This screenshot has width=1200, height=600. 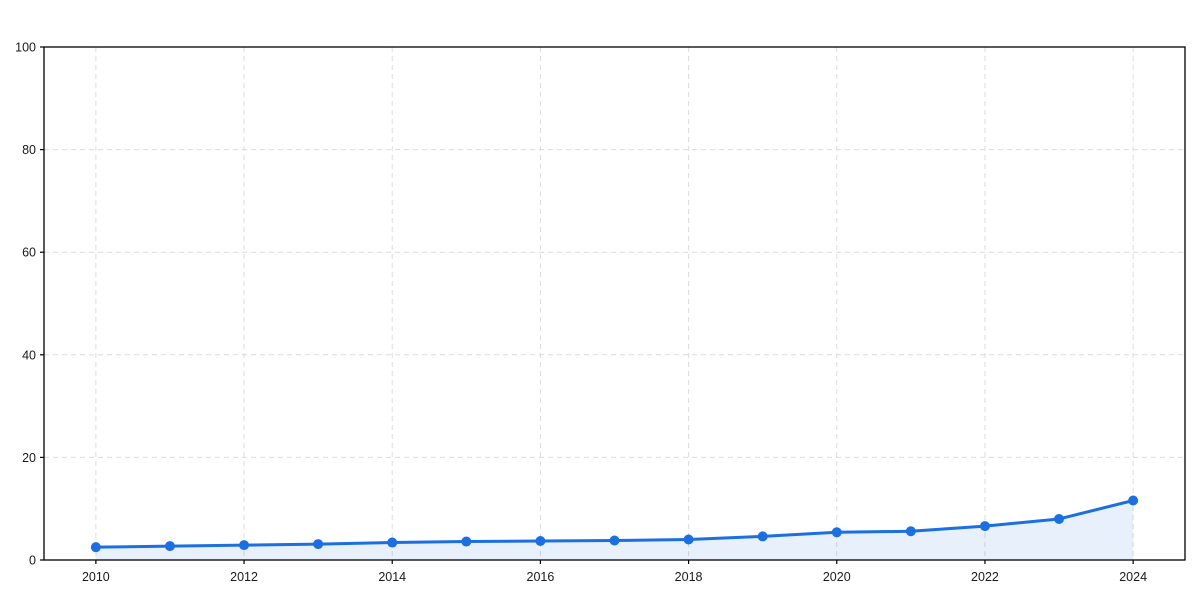 I want to click on x-tick-label: 2018, so click(x=689, y=577).